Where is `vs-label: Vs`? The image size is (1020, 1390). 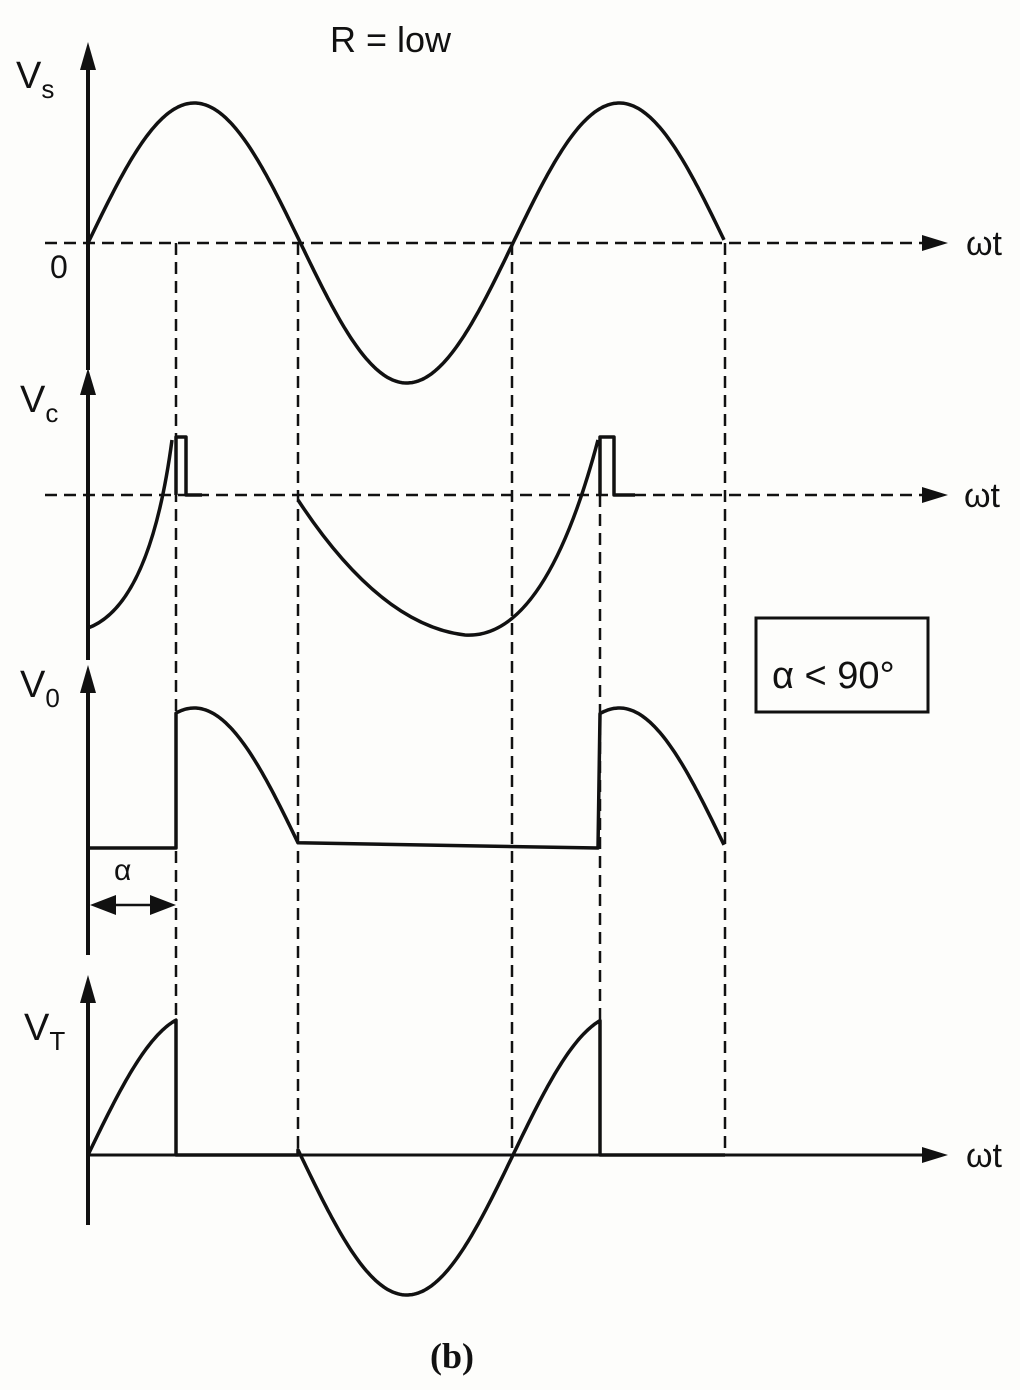
vs-label: Vs is located at coordinates (35, 79).